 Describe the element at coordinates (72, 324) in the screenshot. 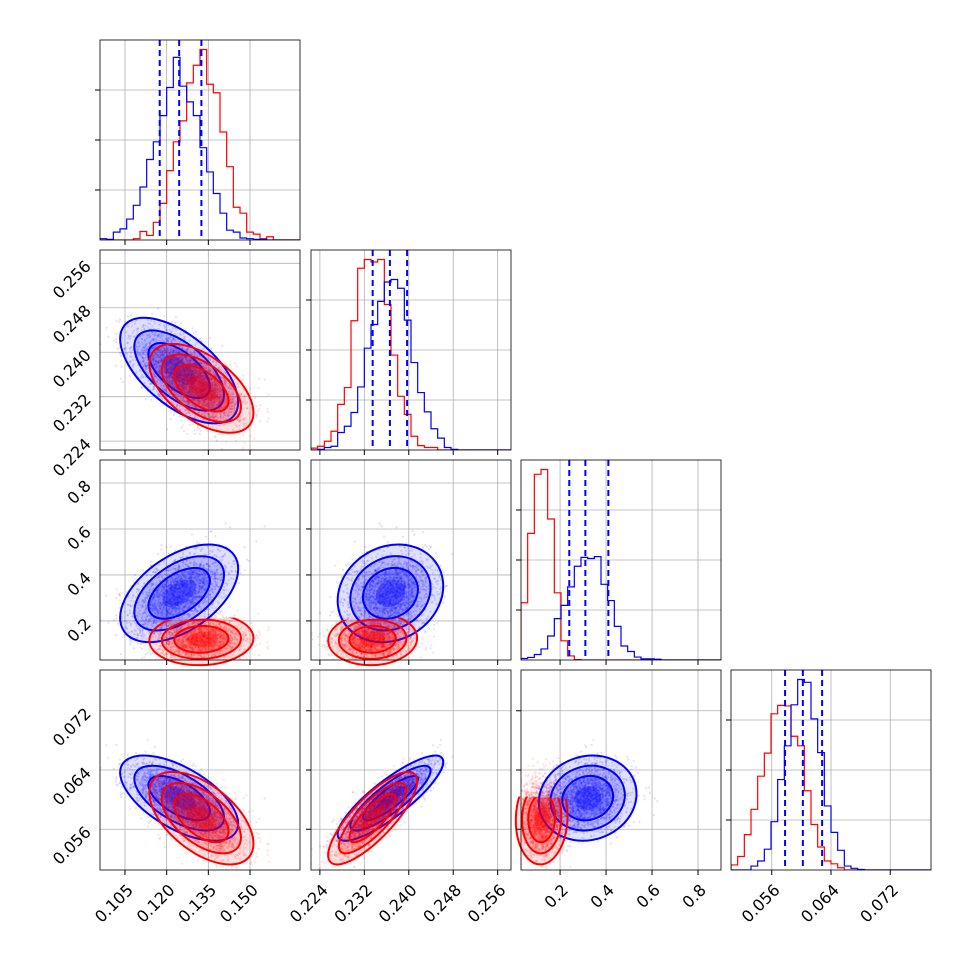

I see `y-tick-label: 0.248` at that location.